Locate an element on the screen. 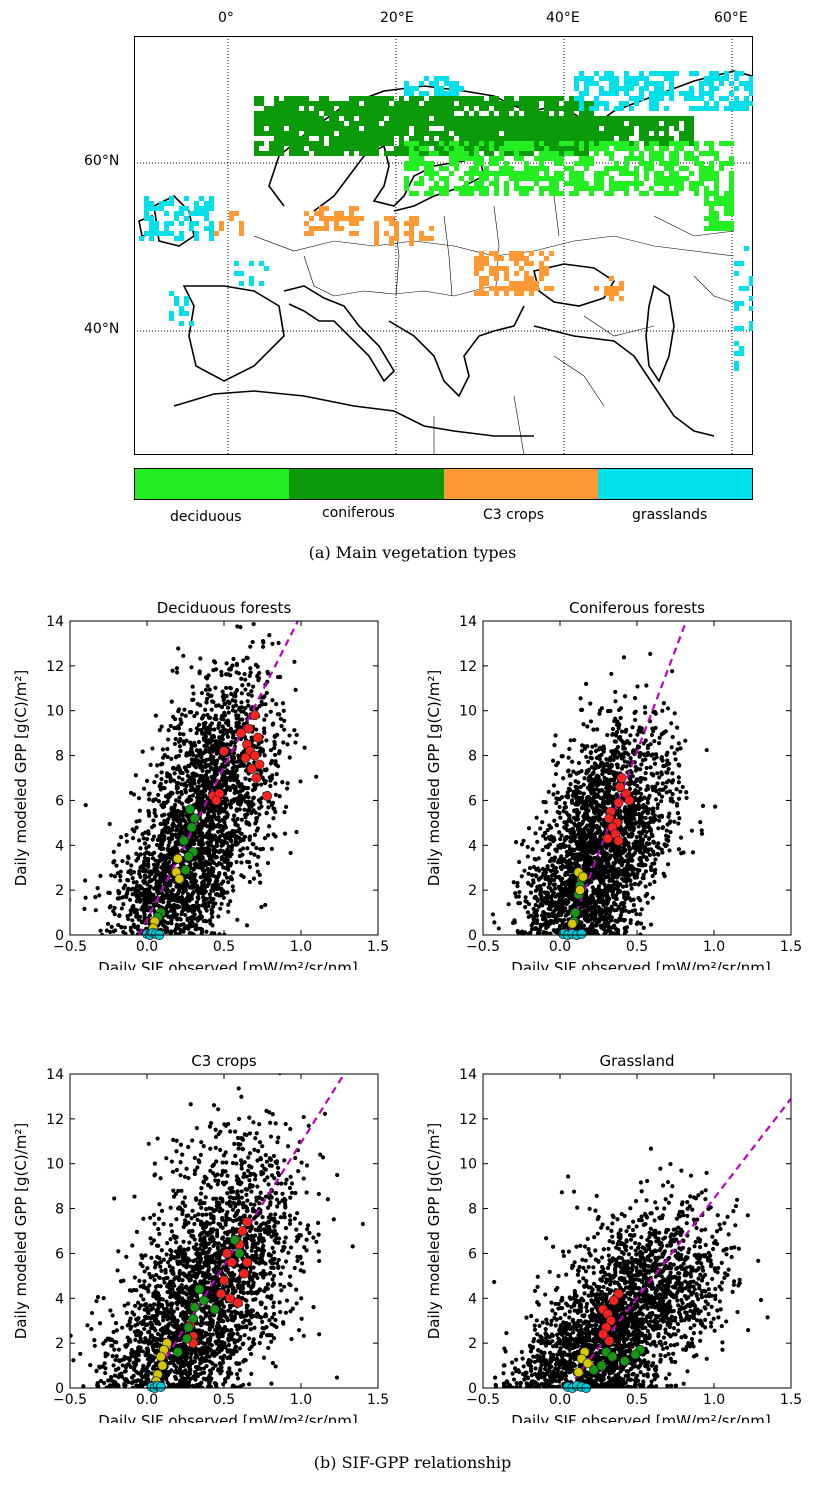  y-tick-label: 4 is located at coordinates (59, 1299).